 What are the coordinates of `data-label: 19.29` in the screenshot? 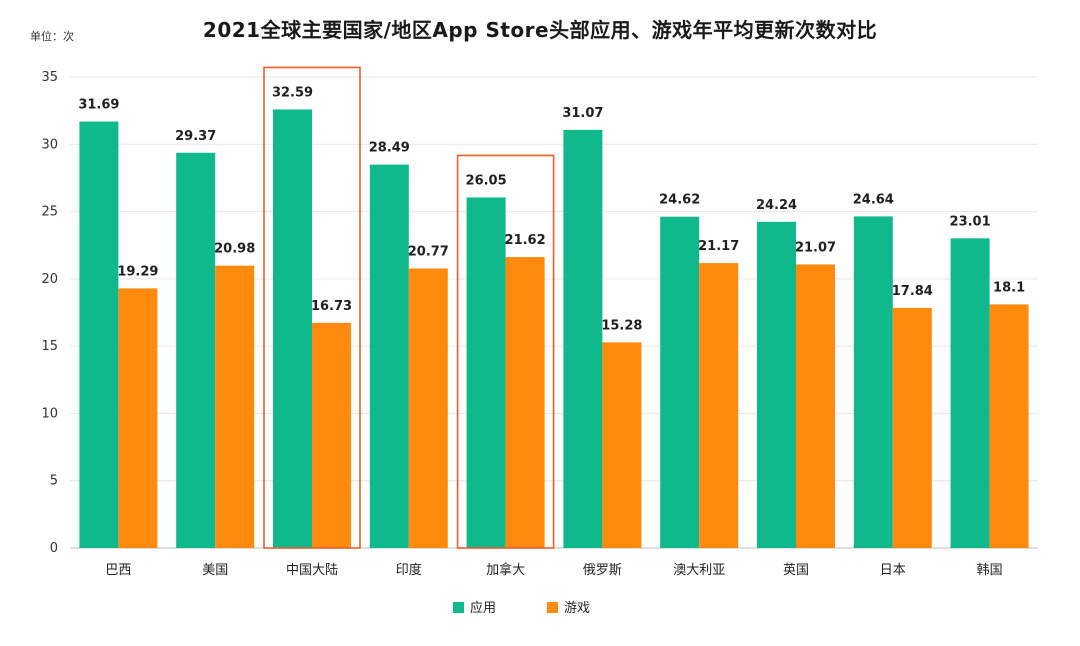 It's located at (137, 271).